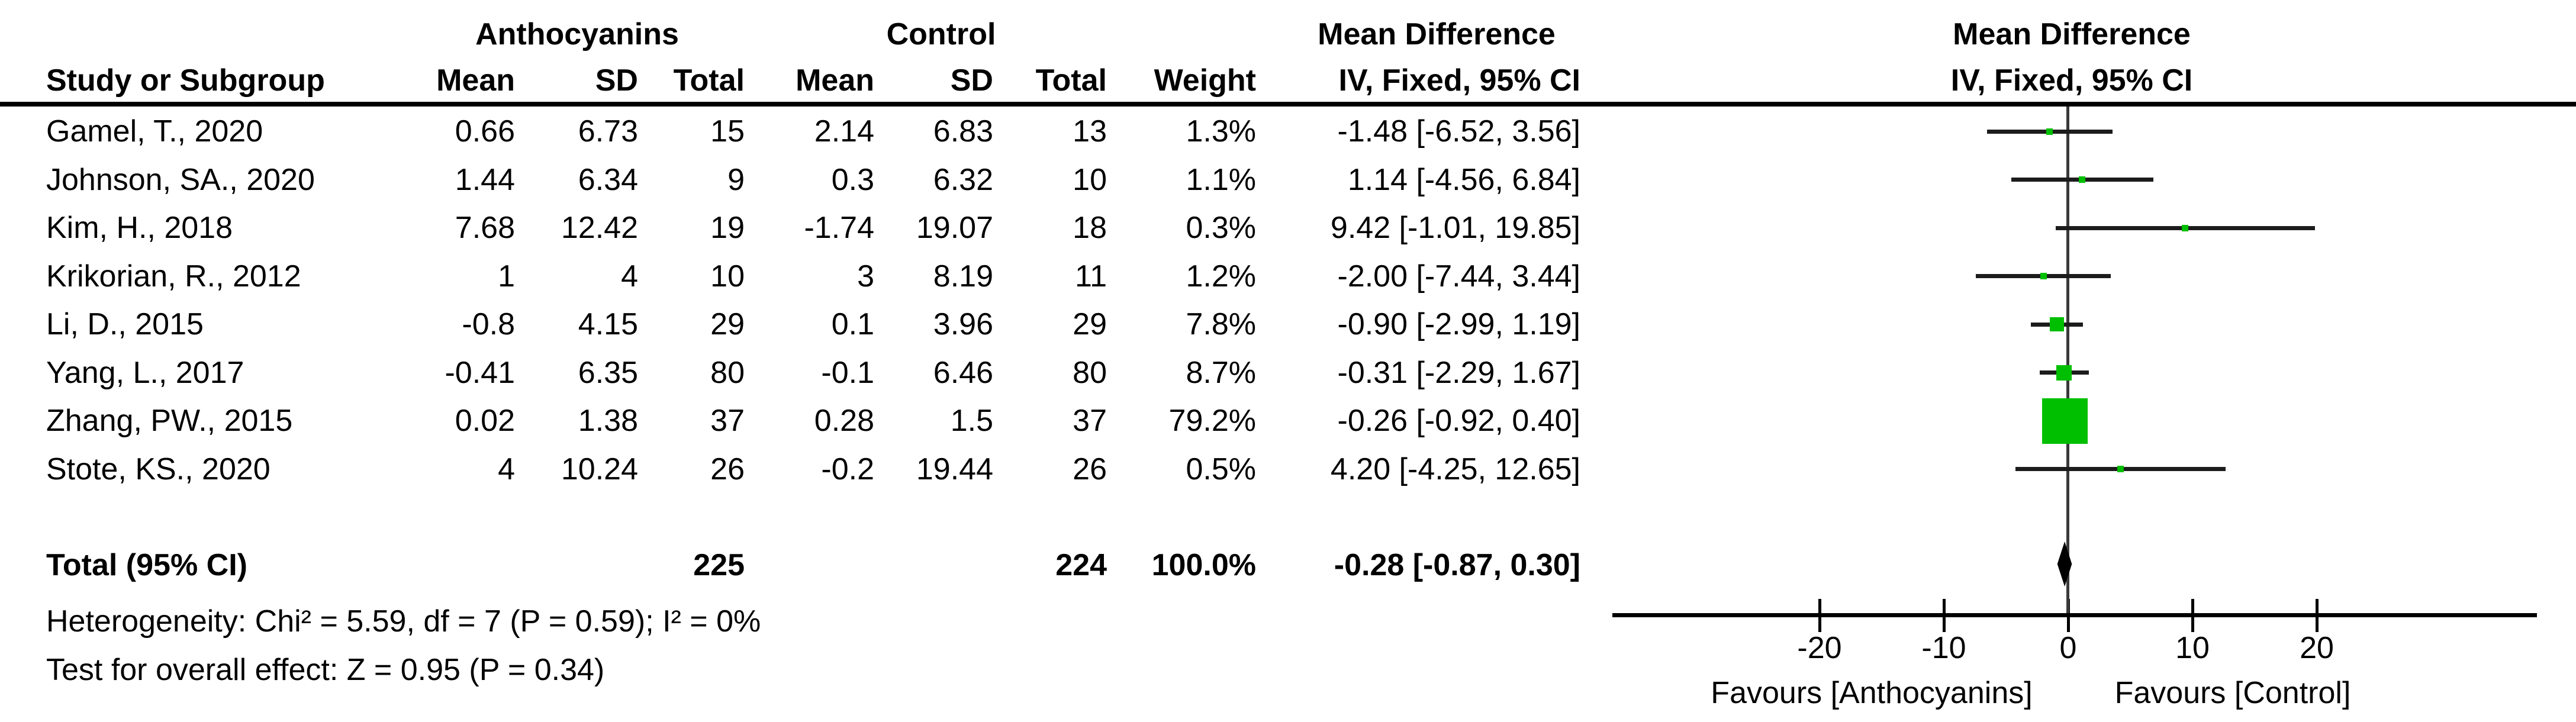 Image resolution: width=2576 pixels, height=722 pixels. What do you see at coordinates (1203, 565) in the screenshot?
I see `total-weight: 100.0%` at bounding box center [1203, 565].